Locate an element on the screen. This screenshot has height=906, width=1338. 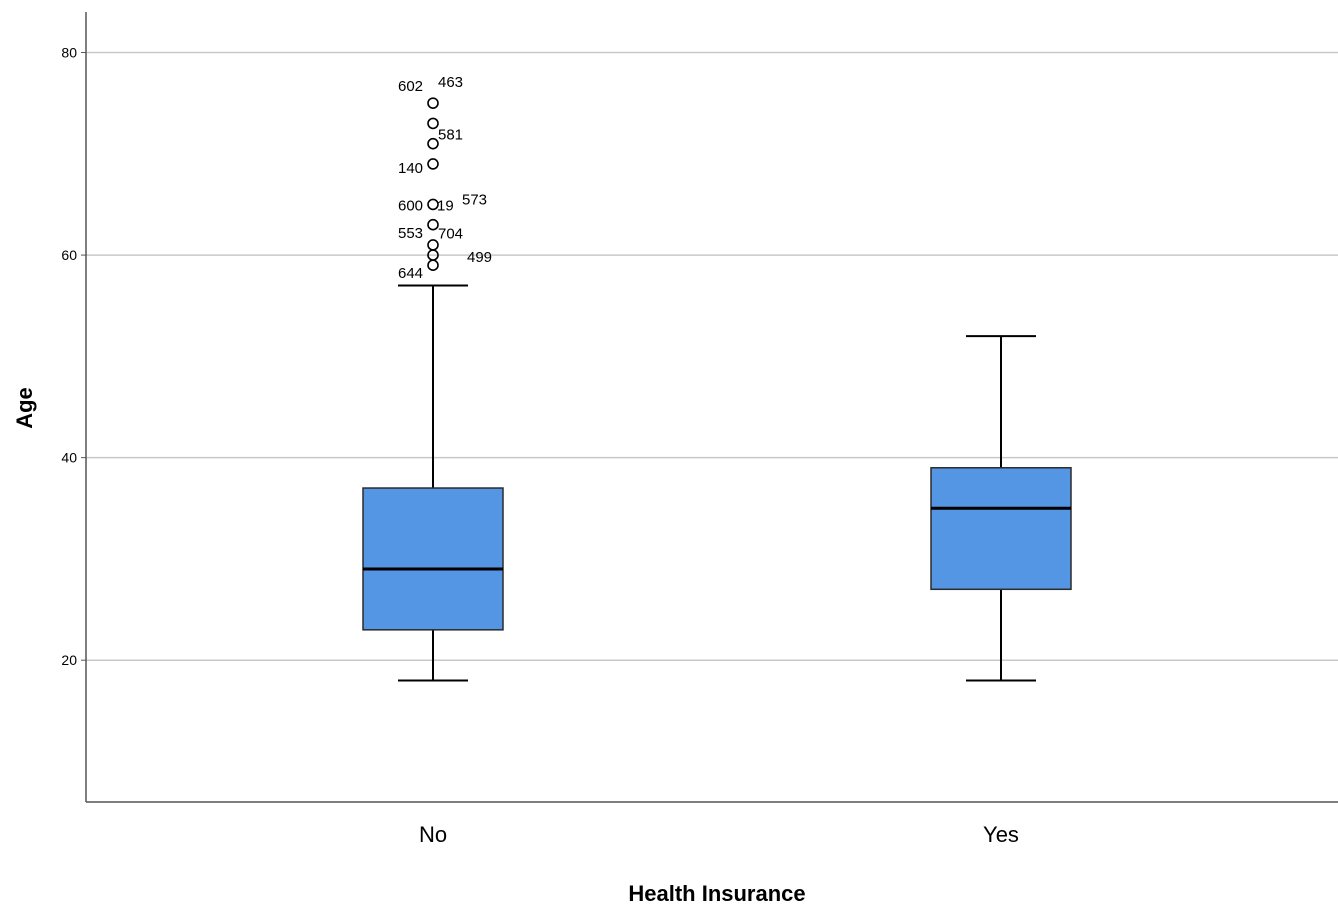
y-axis-title: Age is located at coordinates (24, 408).